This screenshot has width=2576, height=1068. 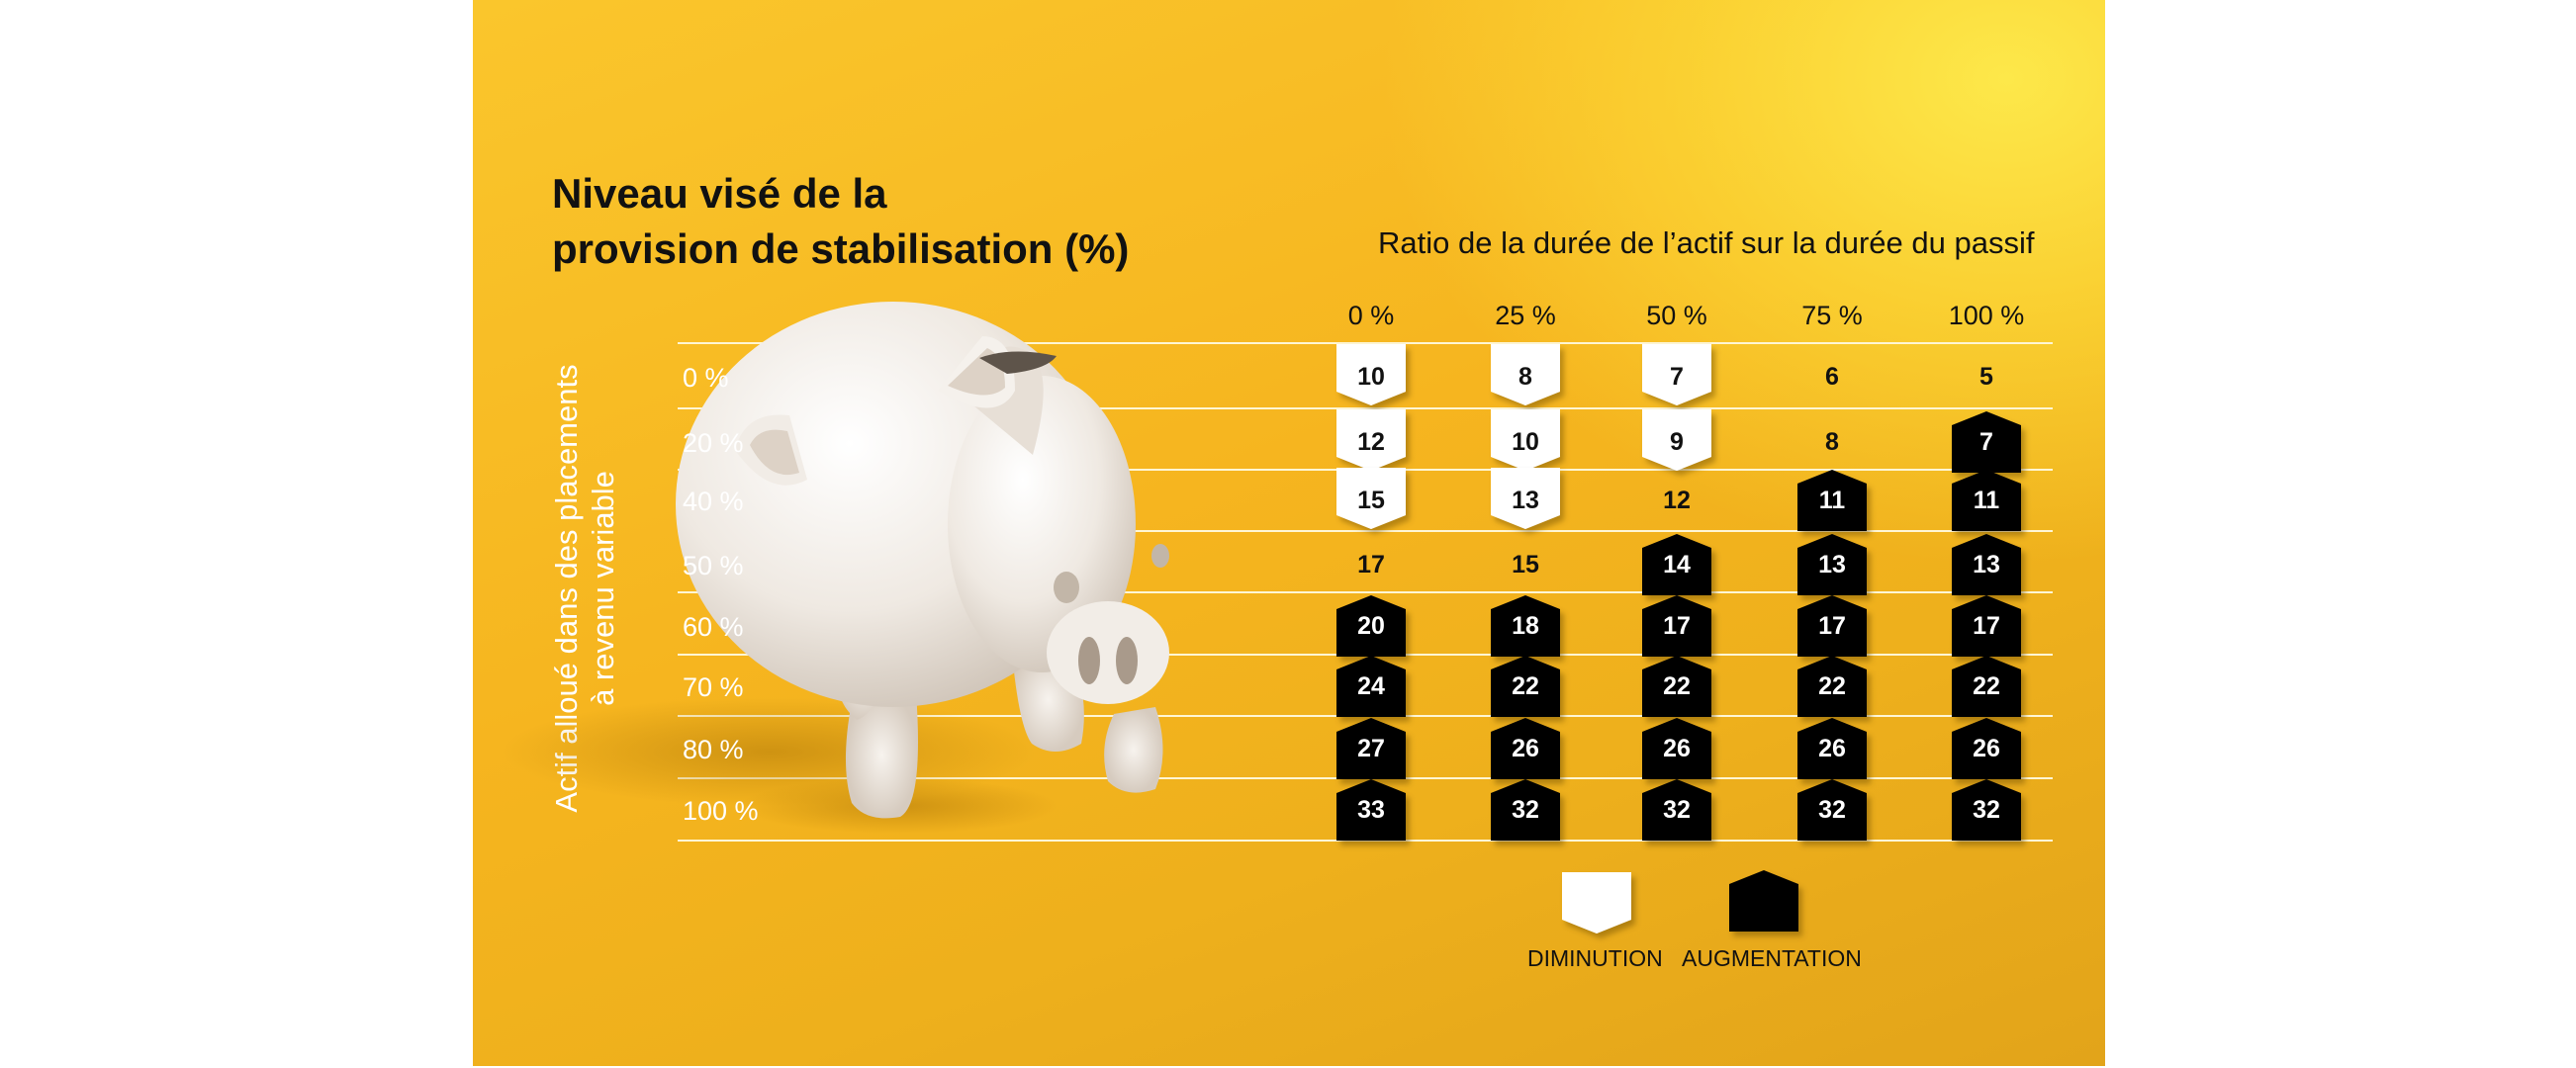 I want to click on row-label: 100 %, so click(x=721, y=811).